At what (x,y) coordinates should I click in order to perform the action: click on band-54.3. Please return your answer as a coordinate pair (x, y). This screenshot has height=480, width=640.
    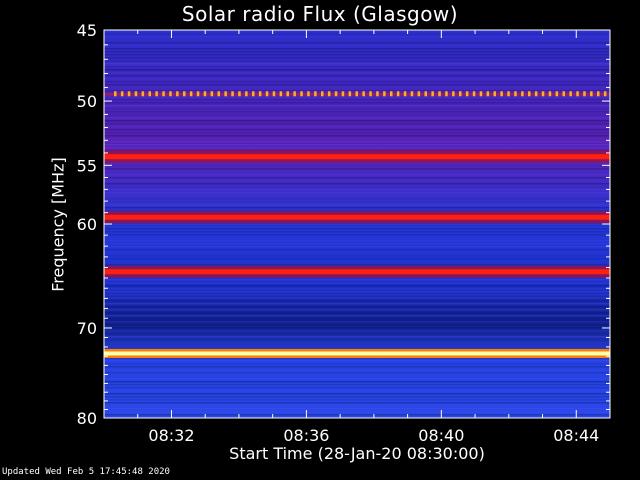
    Looking at the image, I should click on (357, 157).